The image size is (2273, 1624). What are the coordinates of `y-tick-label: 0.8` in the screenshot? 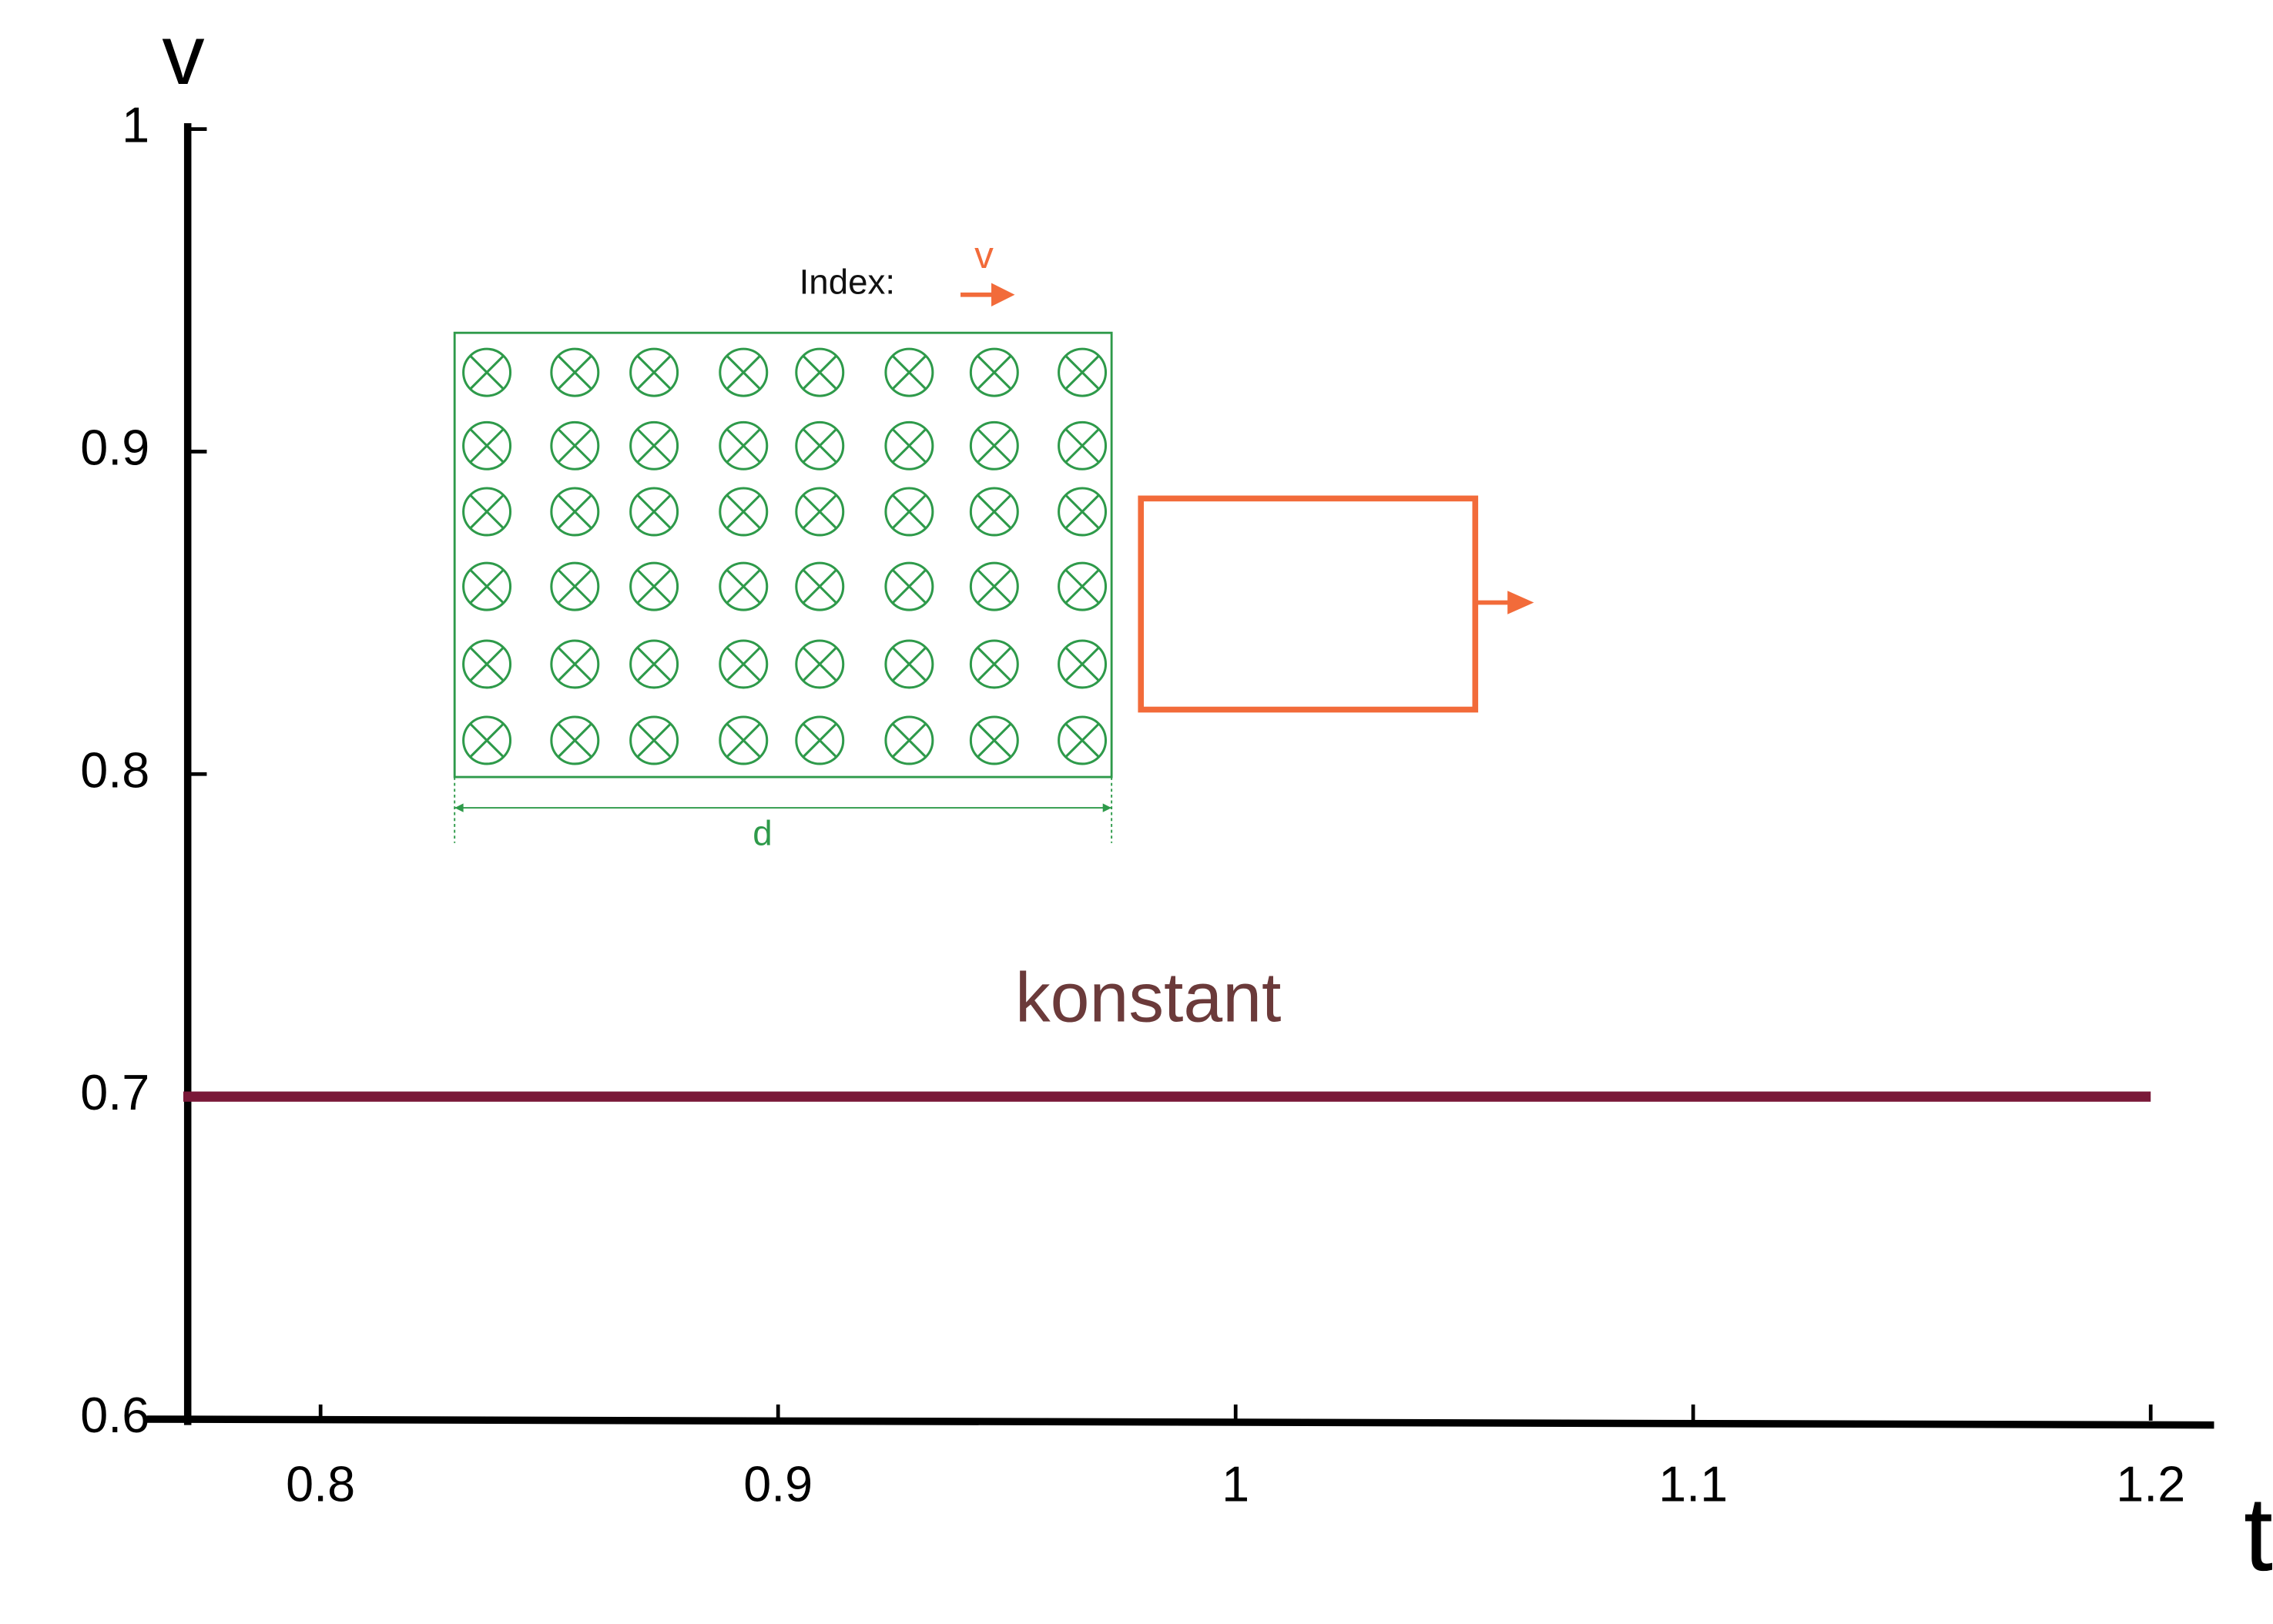 It's located at (114, 770).